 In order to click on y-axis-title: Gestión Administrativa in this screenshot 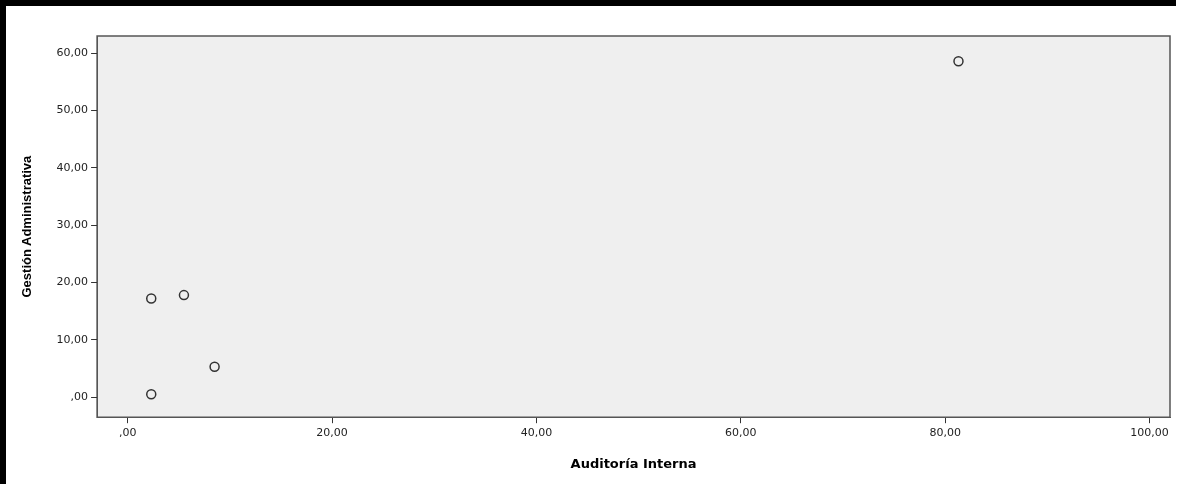, I will do `click(27, 226)`.